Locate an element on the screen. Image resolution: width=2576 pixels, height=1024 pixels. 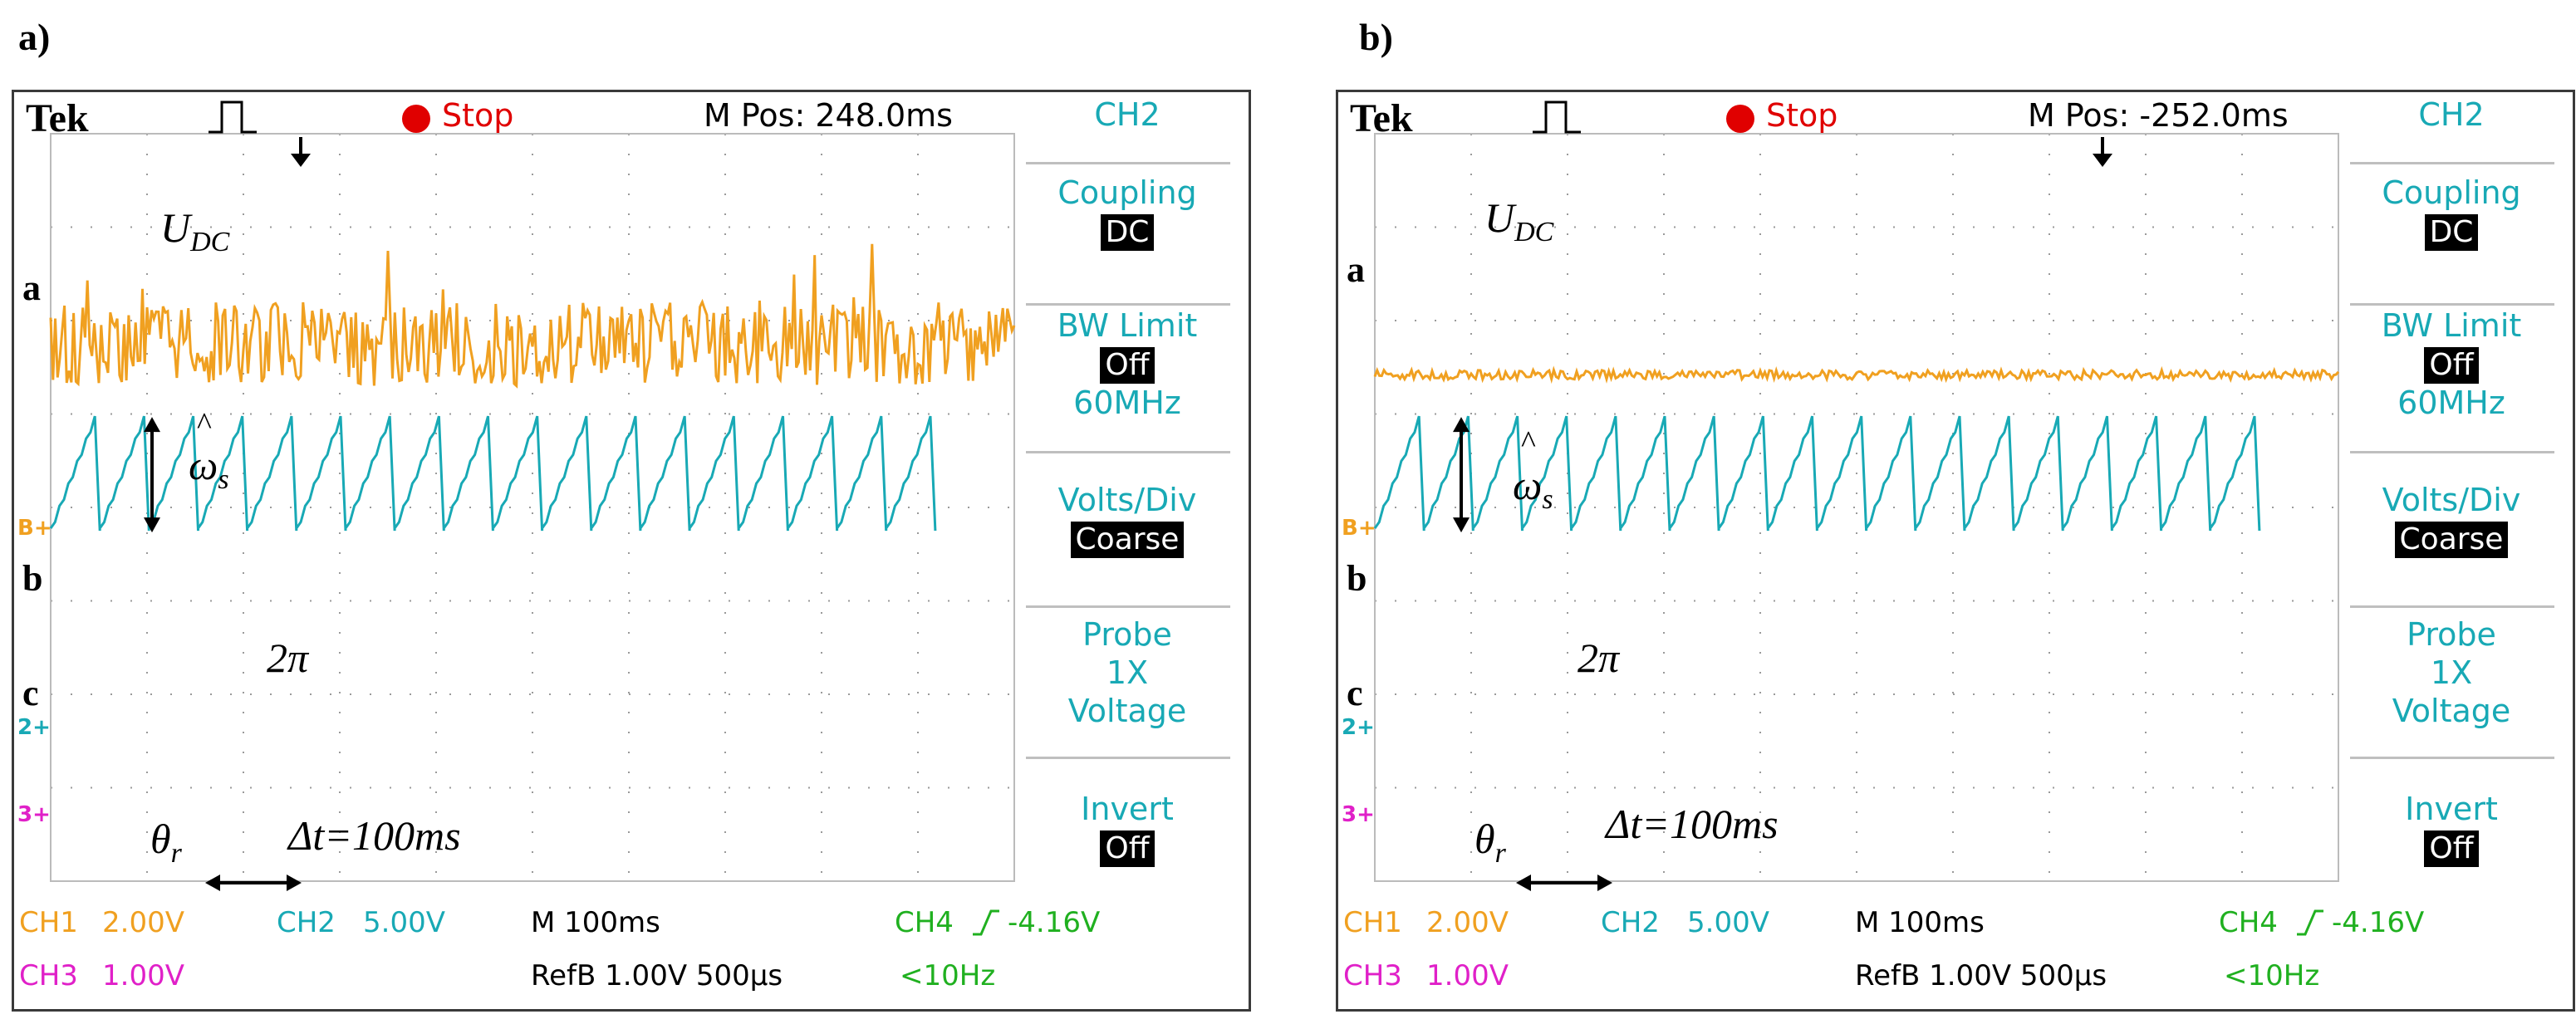
panel-label-a: a) is located at coordinates (34, 37).